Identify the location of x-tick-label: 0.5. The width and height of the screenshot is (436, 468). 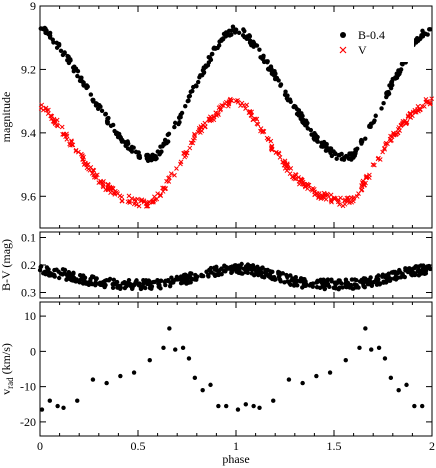
(138, 446).